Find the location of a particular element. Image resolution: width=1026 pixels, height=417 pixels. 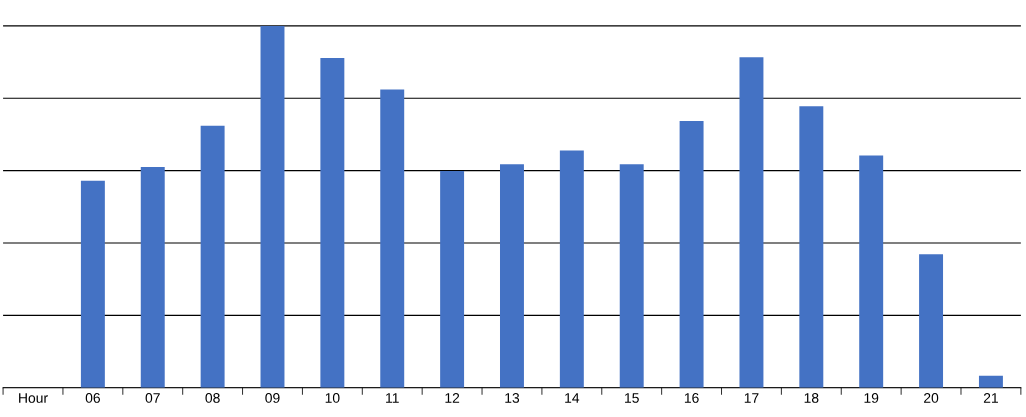

x-tick-label: 13 is located at coordinates (512, 398).